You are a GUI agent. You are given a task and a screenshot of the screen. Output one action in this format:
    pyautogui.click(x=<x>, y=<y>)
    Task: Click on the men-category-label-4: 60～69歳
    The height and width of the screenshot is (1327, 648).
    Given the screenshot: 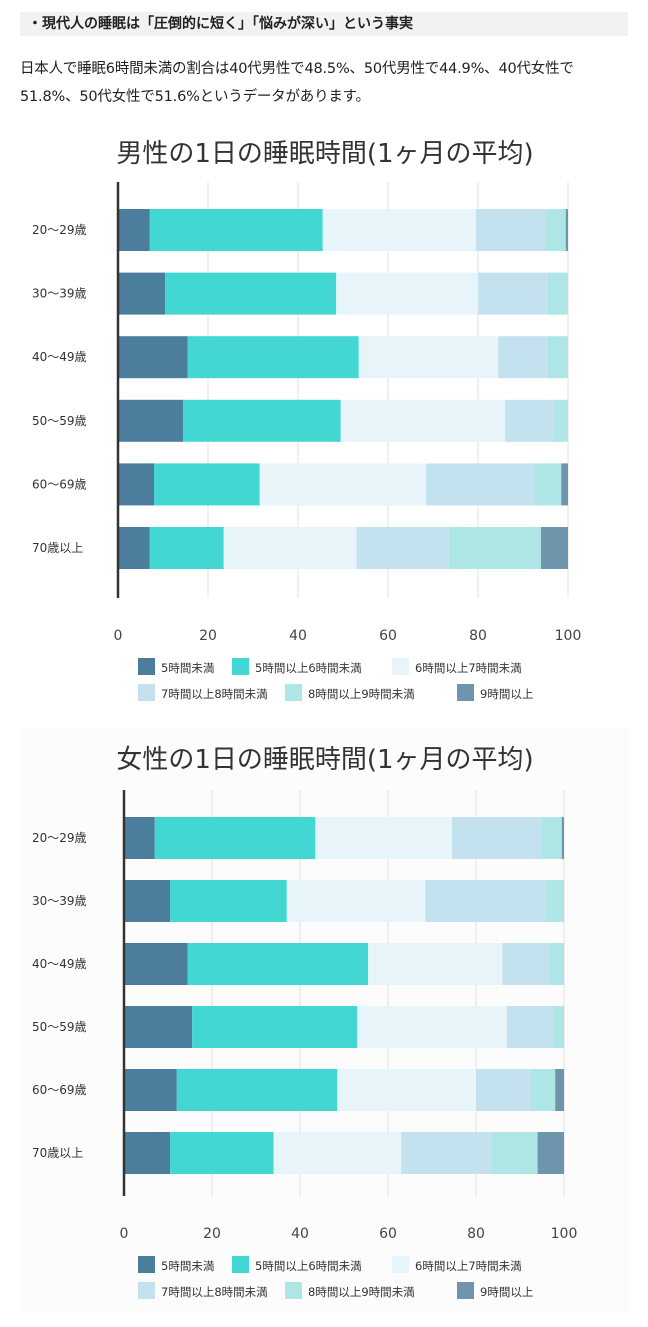 What is the action you would take?
    pyautogui.click(x=59, y=484)
    